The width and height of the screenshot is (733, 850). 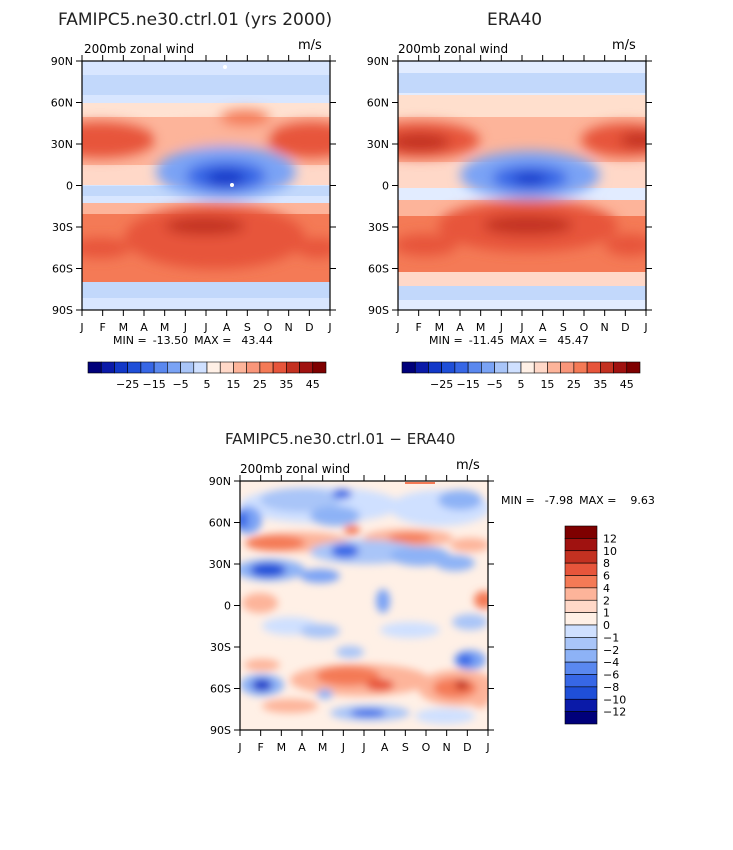 What do you see at coordinates (228, 126) in the screenshot?
I see `field-markers` at bounding box center [228, 126].